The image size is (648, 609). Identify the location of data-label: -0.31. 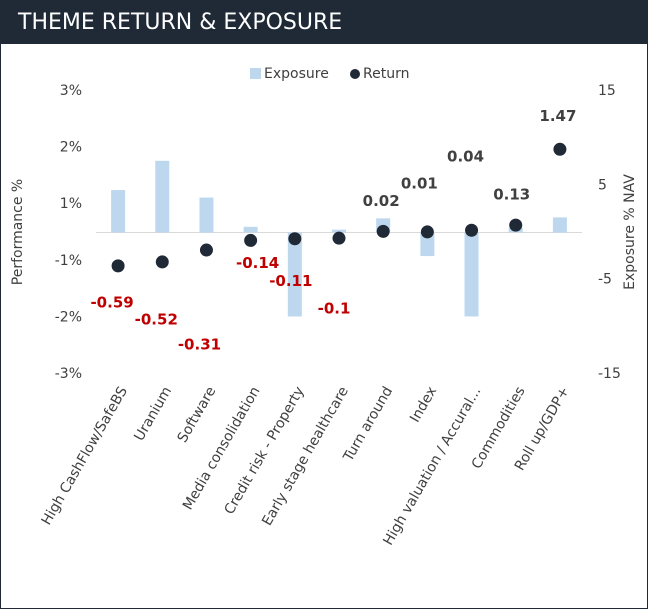
(199, 345).